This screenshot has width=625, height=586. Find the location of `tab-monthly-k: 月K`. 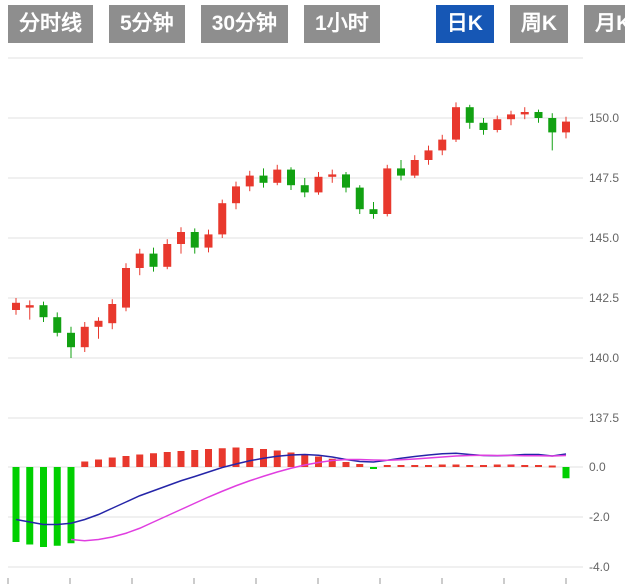

tab-monthly-k: 月K is located at coordinates (604, 24).